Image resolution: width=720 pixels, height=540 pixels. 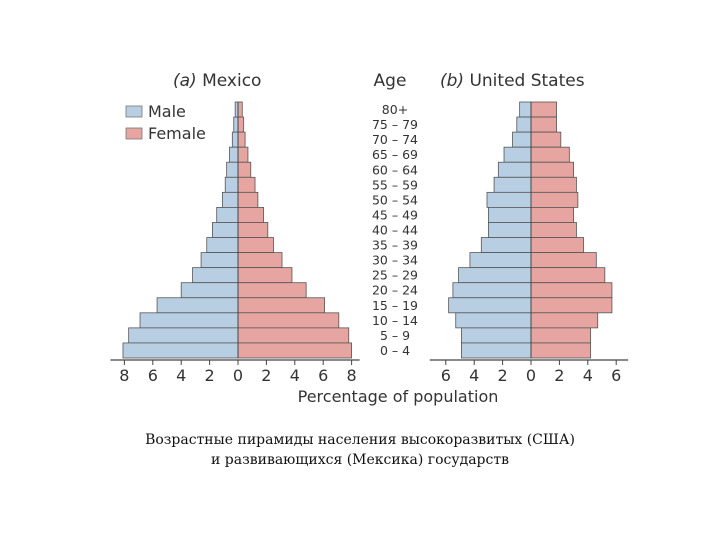 I want to click on age-label: 25 – 29, so click(x=395, y=275).